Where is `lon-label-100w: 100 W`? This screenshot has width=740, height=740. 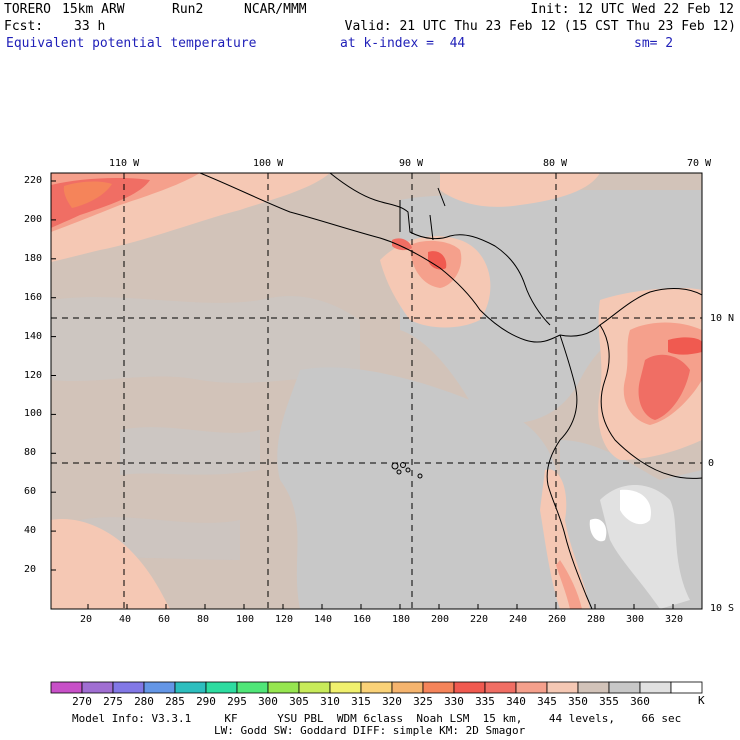 lon-label-100w: 100 W is located at coordinates (268, 163).